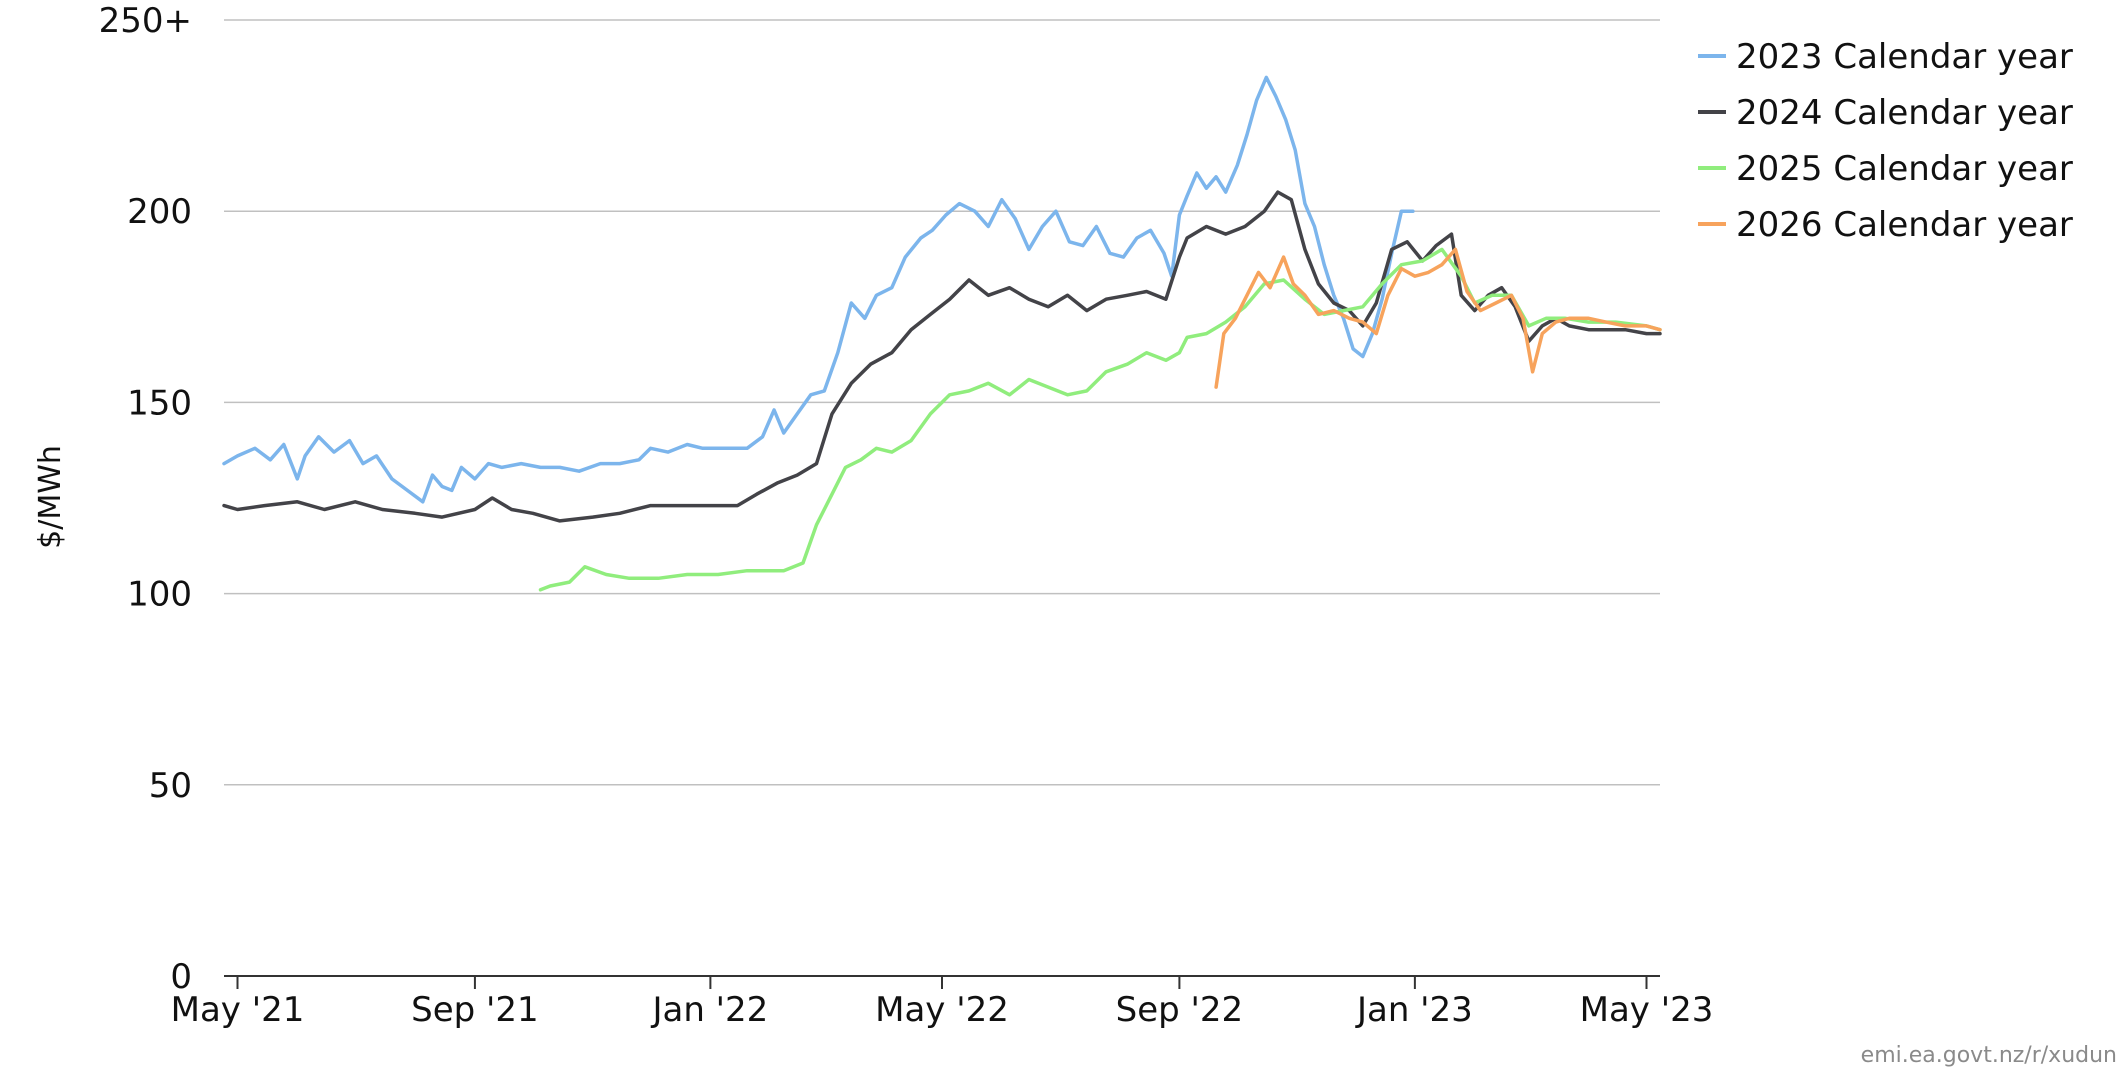 The height and width of the screenshot is (1067, 2125). Describe the element at coordinates (50, 497) in the screenshot. I see `y-axis-title: $/MWh` at that location.